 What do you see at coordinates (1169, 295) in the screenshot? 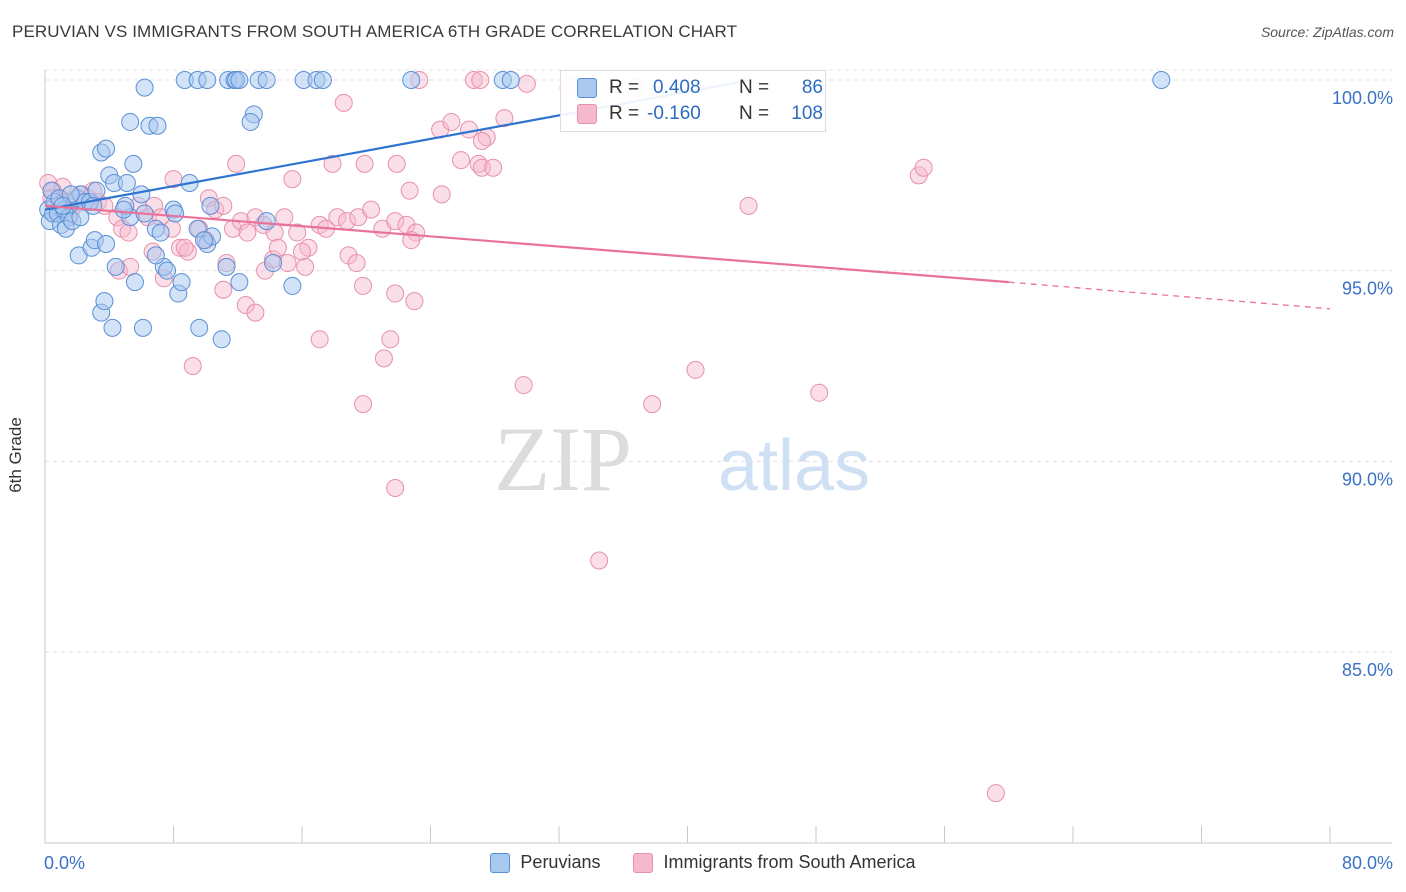
I see `trend-line-immigrants-extension` at bounding box center [1169, 295].